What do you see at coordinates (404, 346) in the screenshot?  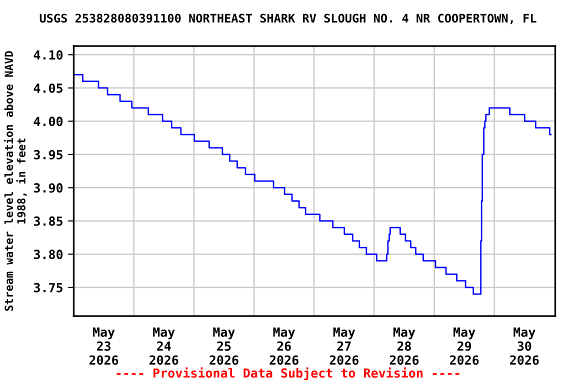 I see `x-tick-label: May 28 2026` at bounding box center [404, 346].